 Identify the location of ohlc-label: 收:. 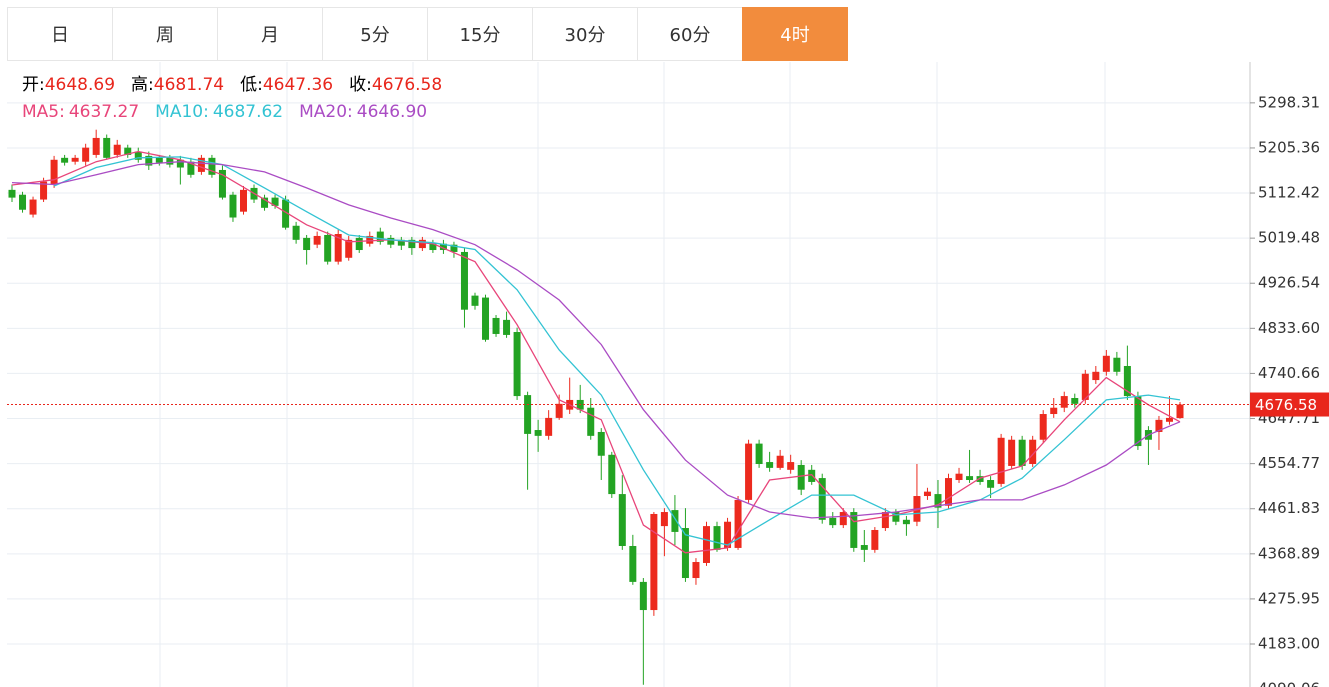
(360, 85).